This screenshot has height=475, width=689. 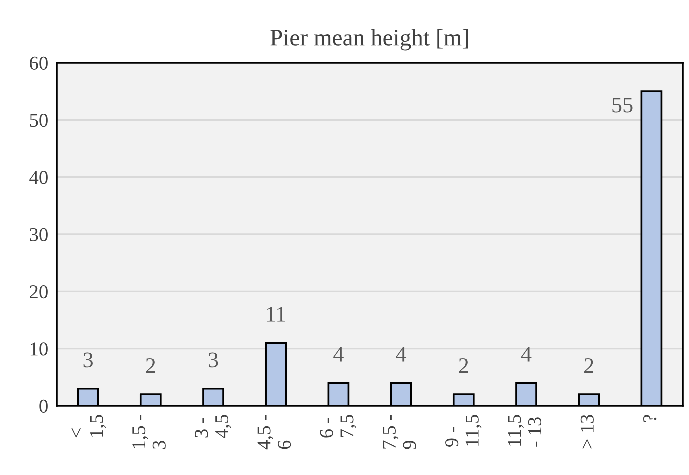 What do you see at coordinates (39, 292) in the screenshot?
I see `y-tick-label: 20` at bounding box center [39, 292].